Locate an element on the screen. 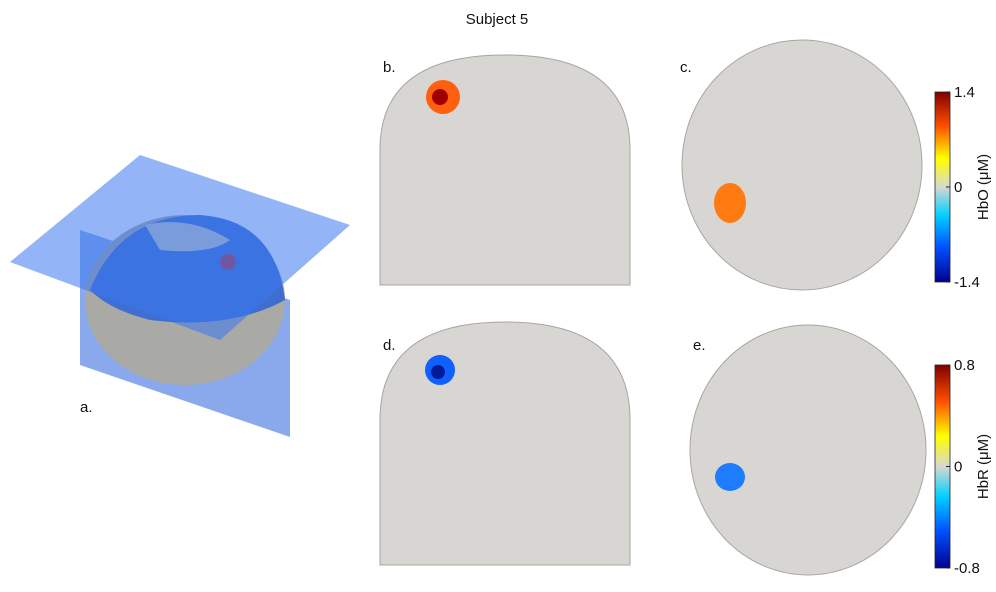 The width and height of the screenshot is (996, 592). panel-label: b. is located at coordinates (389, 67).